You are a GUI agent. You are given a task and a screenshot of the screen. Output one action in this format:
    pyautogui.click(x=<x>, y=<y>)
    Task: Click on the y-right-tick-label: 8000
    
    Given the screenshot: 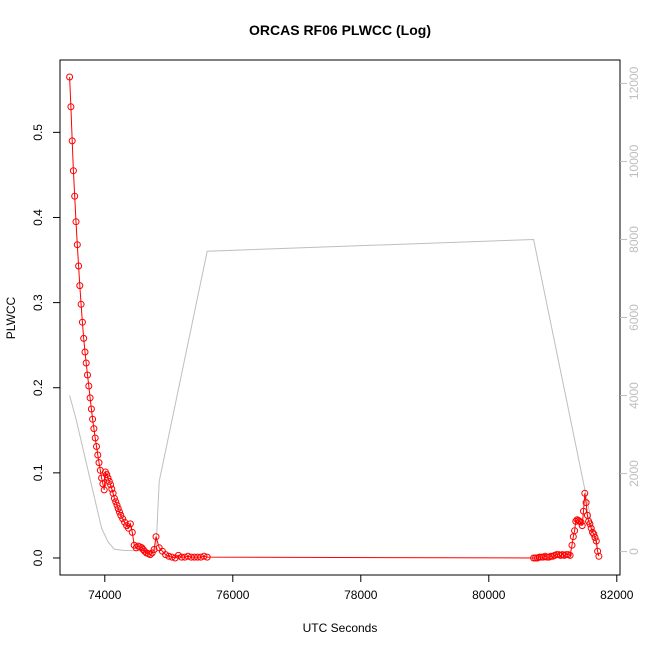 What is the action you would take?
    pyautogui.click(x=634, y=239)
    